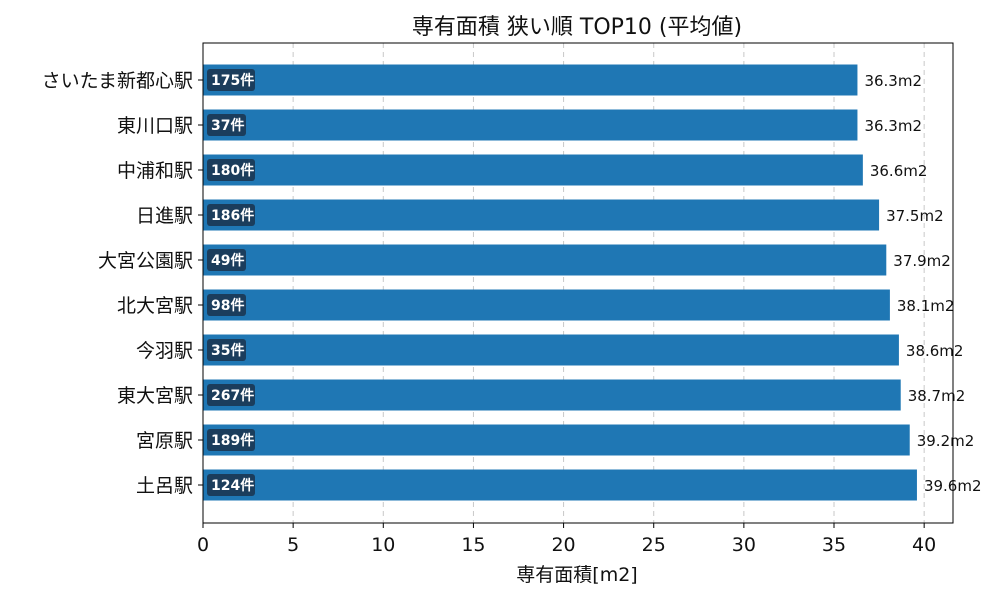 The height and width of the screenshot is (600, 1000). I want to click on count-label: 267件, so click(232, 395).